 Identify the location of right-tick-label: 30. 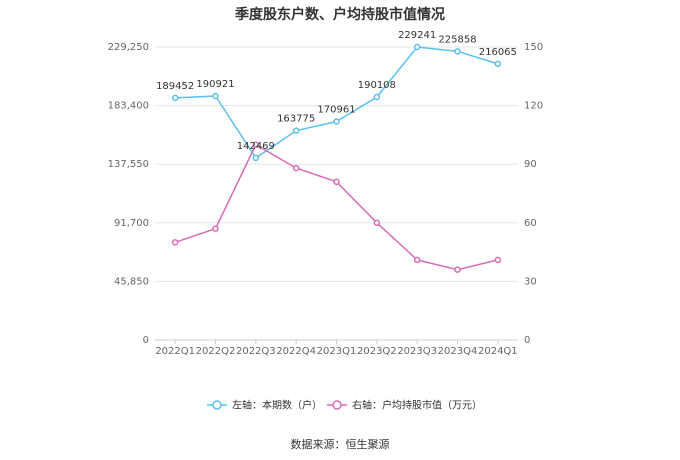
(530, 281).